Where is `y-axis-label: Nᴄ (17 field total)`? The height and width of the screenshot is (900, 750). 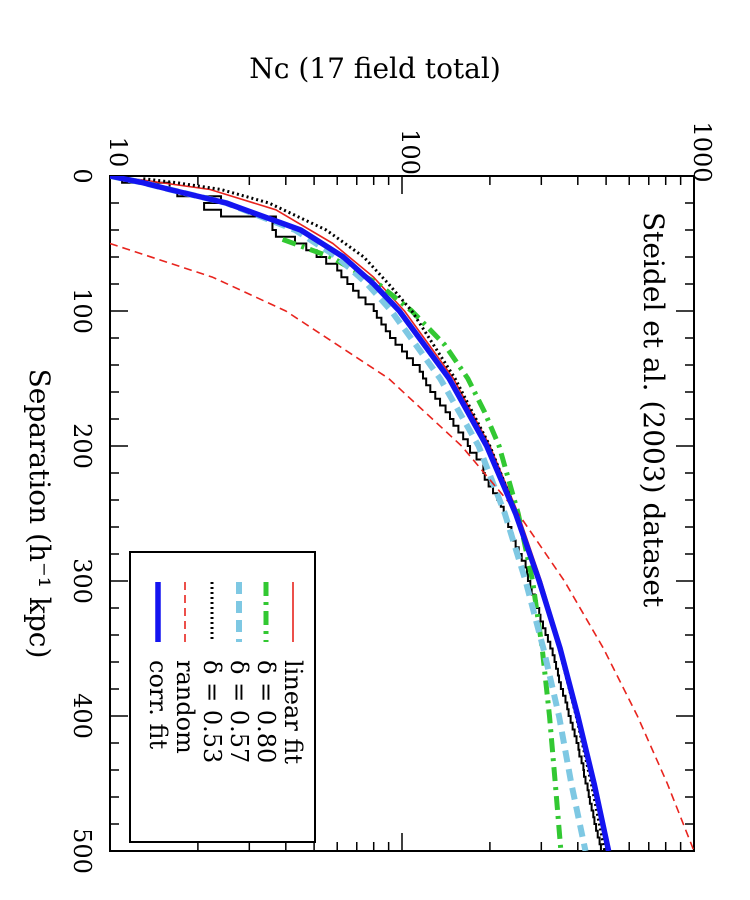
y-axis-label: Nᴄ (17 field total) is located at coordinates (375, 68).